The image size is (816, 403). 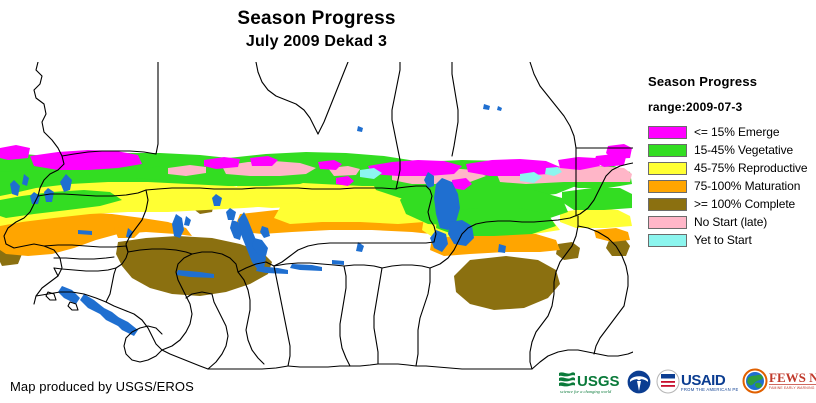 I want to click on fewsnet-wordmark: FEWS NET, so click(x=792, y=377).